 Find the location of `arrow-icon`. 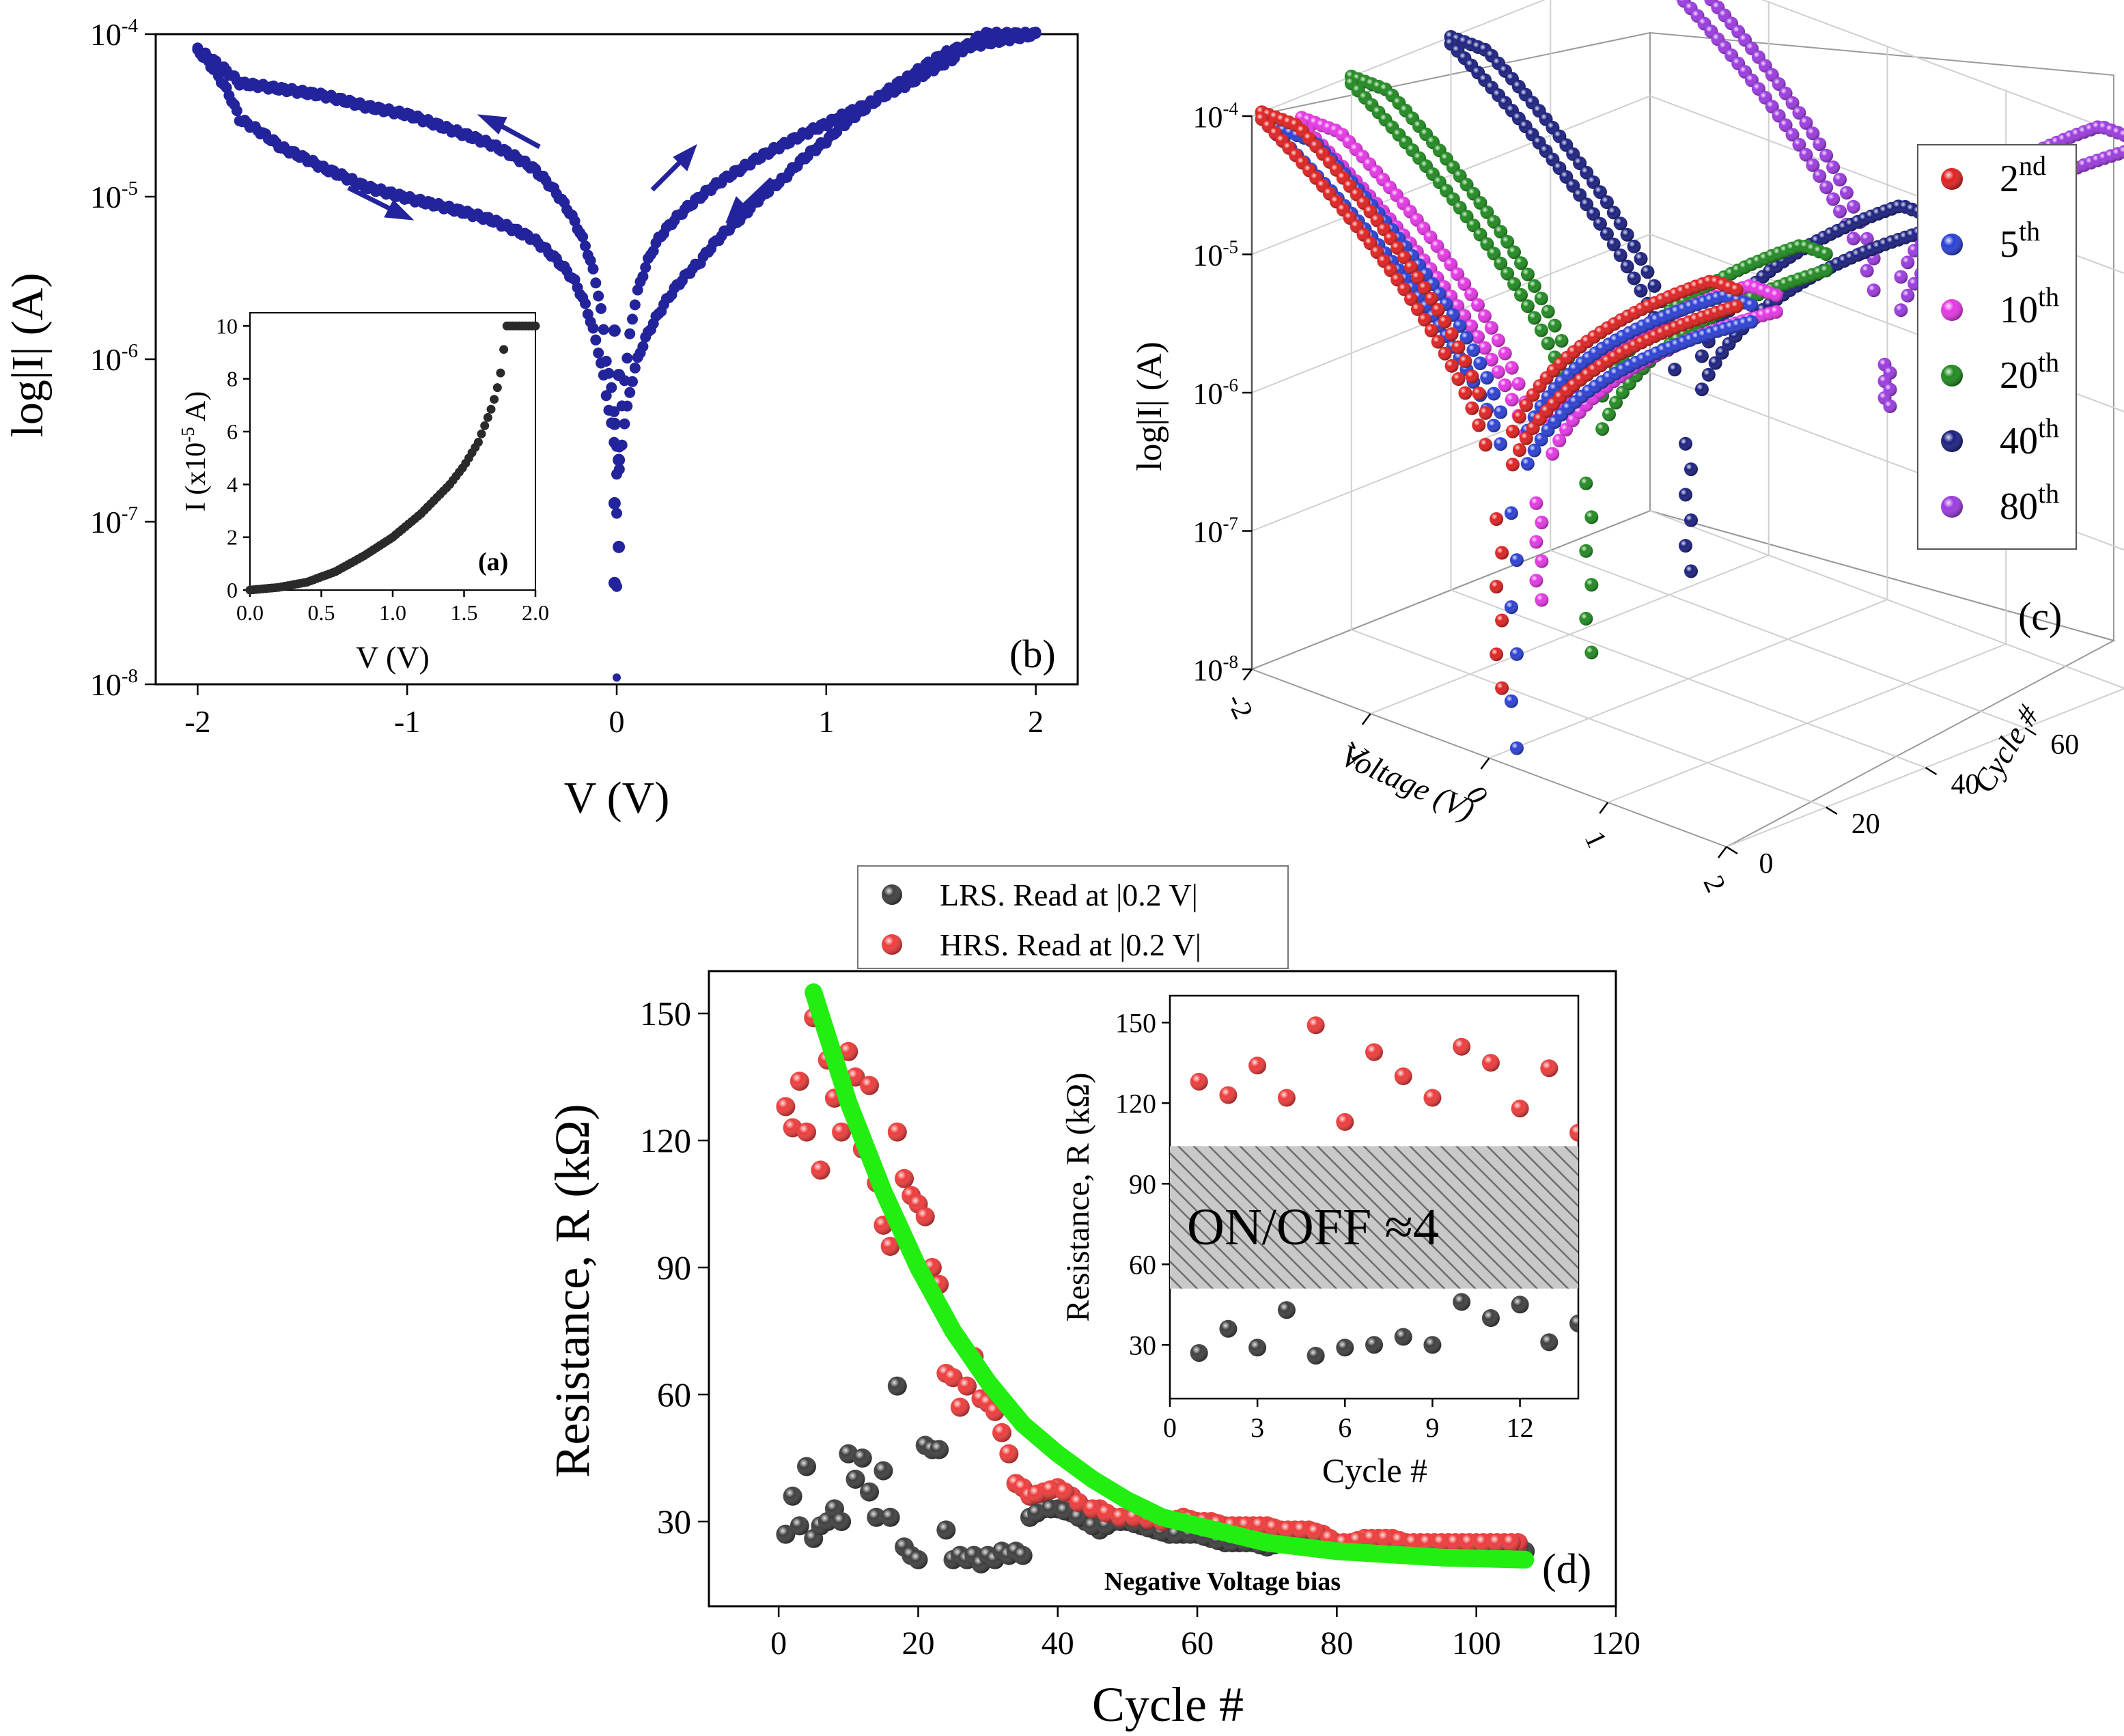

arrow-icon is located at coordinates (381, 203).